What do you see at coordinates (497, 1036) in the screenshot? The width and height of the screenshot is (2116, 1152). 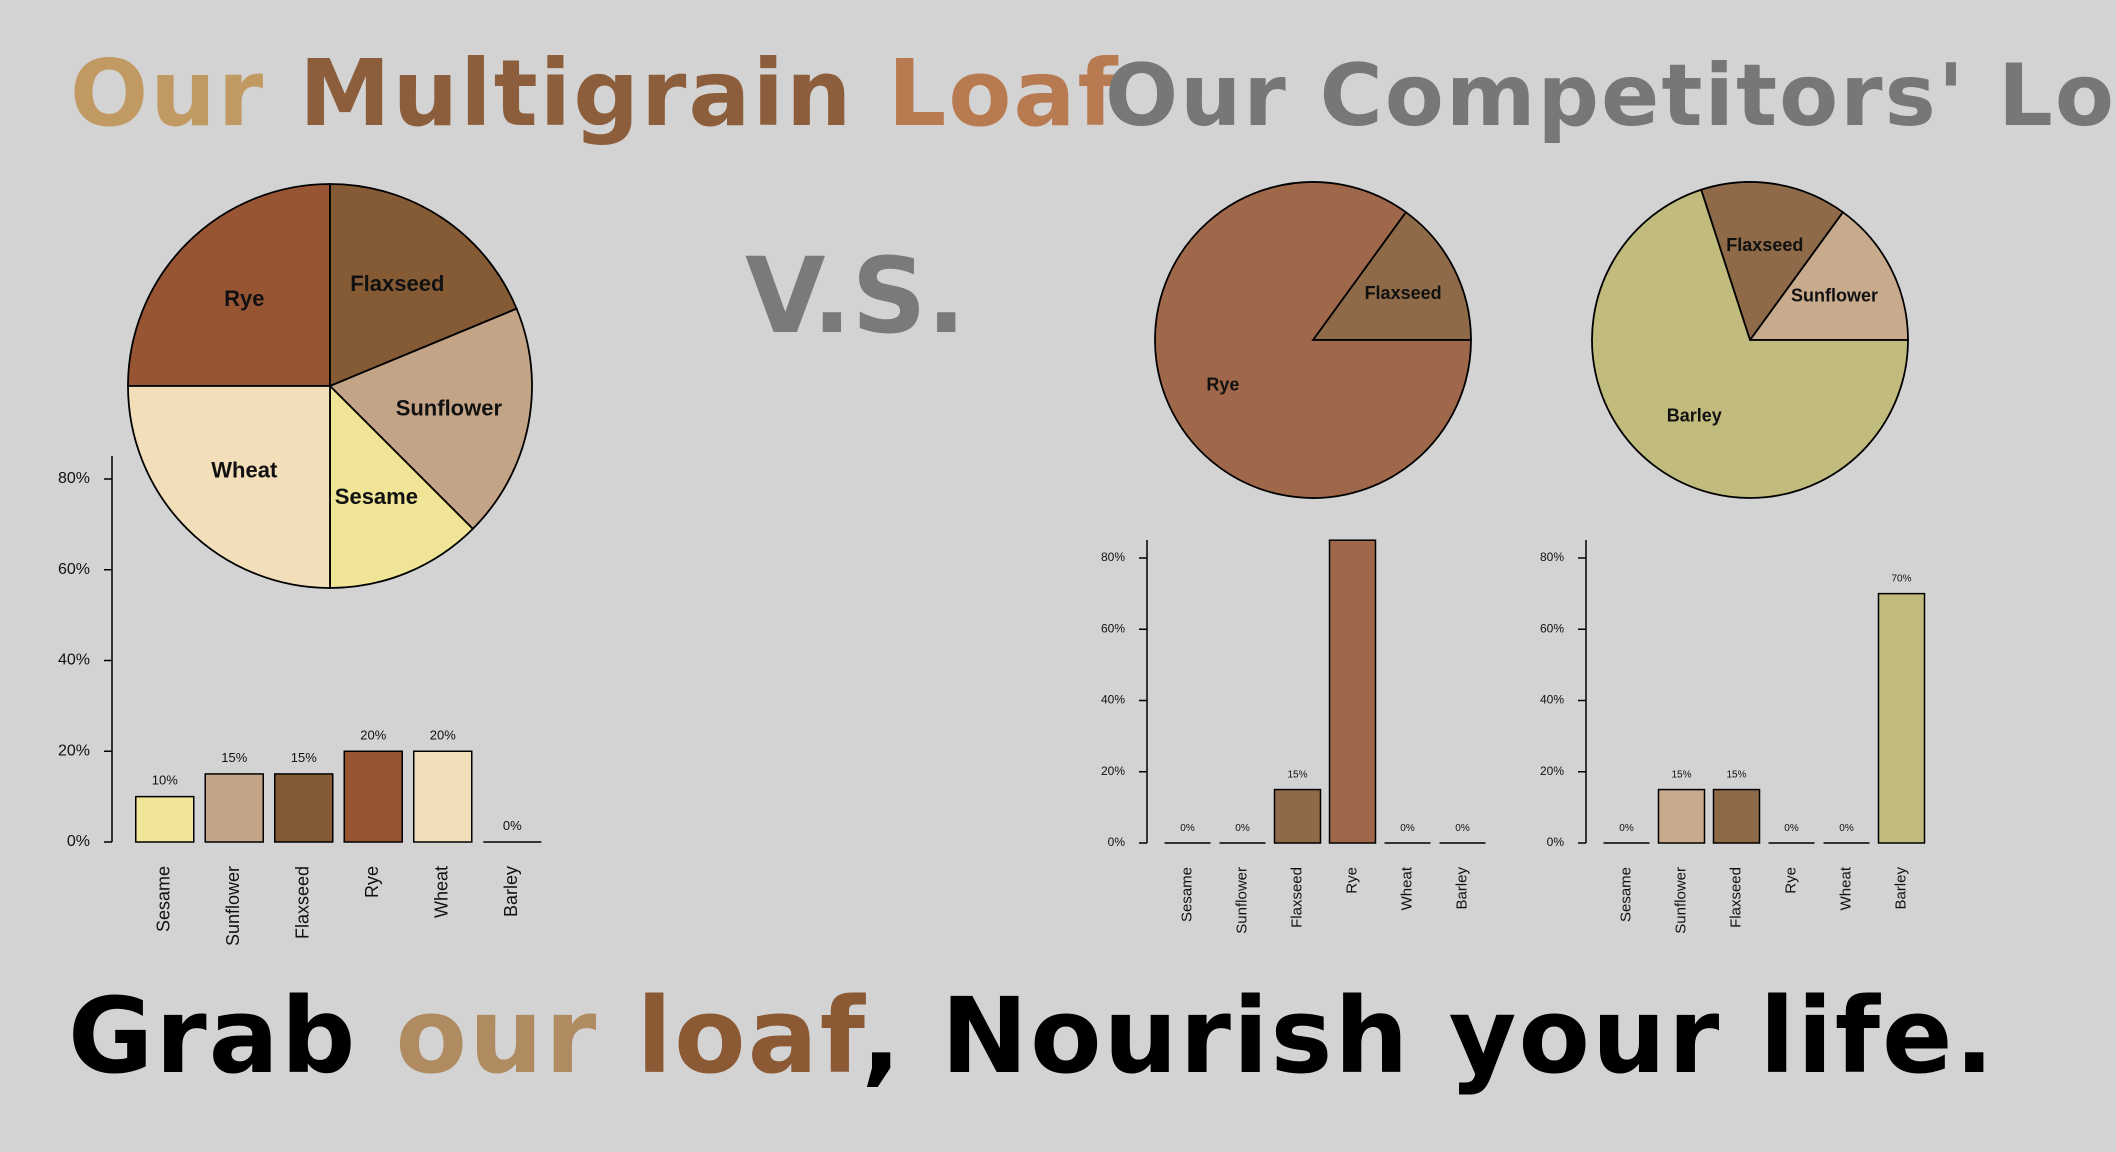 I see `tagline-part: our` at bounding box center [497, 1036].